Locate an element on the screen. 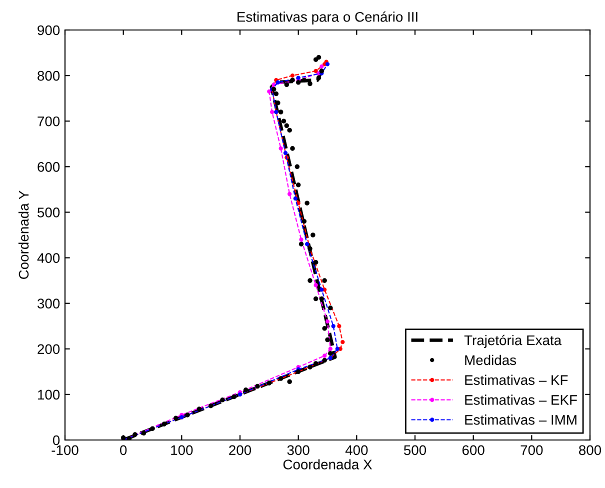 This screenshot has width=605, height=488. x-tick-label: 500 is located at coordinates (415, 450).